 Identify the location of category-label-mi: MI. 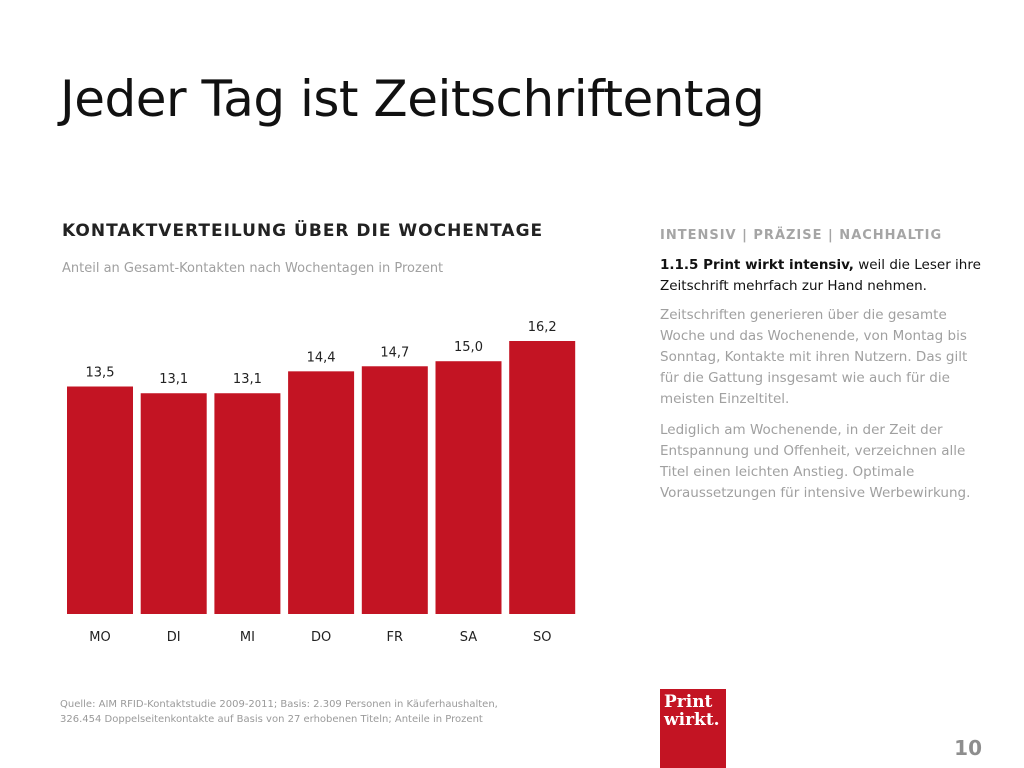
(247, 637).